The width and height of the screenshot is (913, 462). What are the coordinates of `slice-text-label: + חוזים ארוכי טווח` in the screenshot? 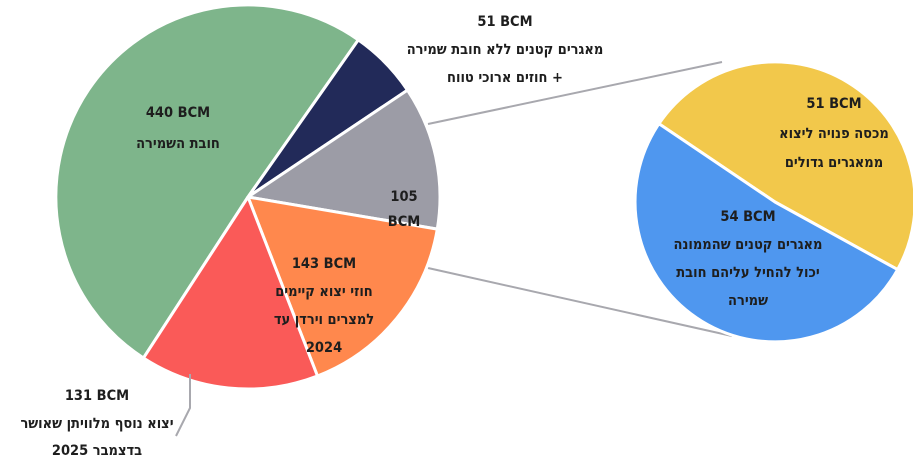 It's located at (505, 78).